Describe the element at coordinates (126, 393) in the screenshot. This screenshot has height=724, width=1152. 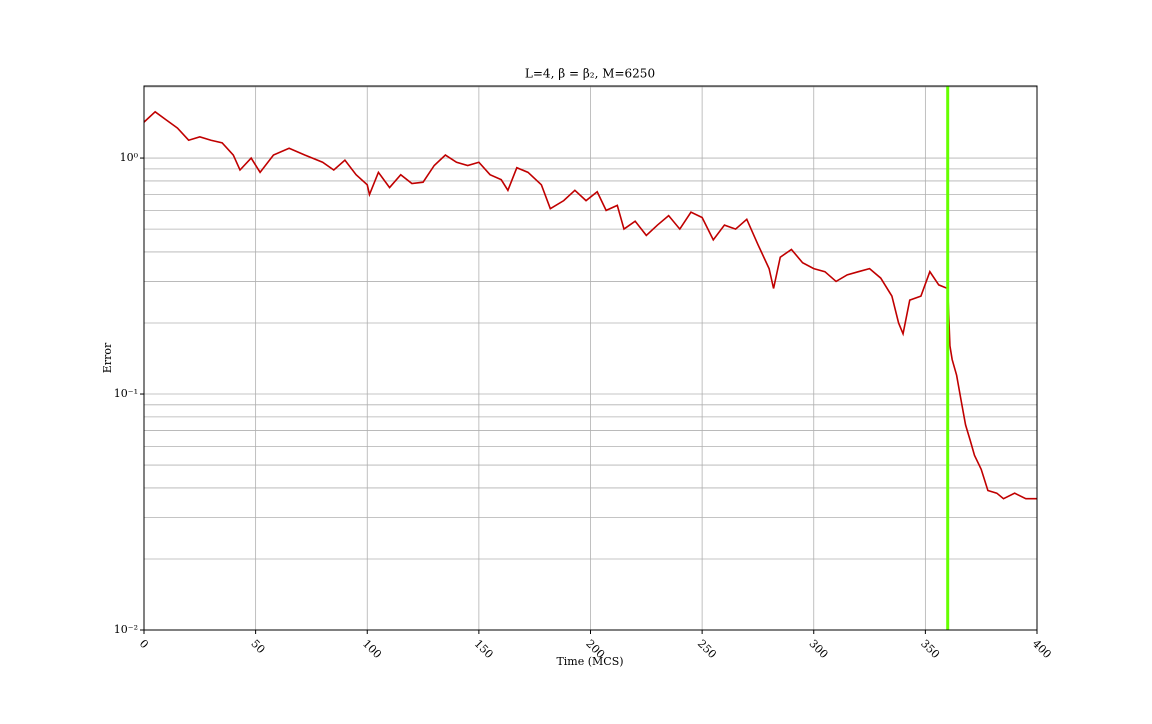
I see `y-tick-label: 10⁻¹` at that location.